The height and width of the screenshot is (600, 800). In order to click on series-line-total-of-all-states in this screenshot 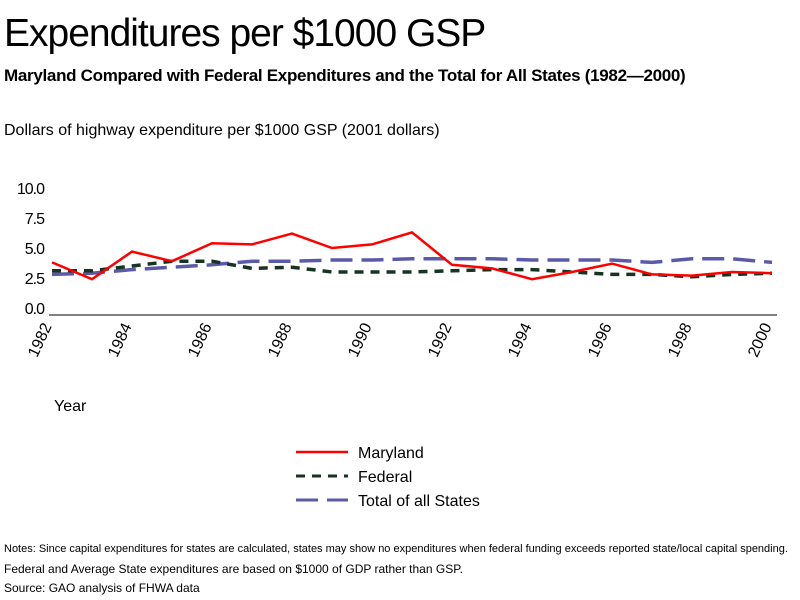, I will do `click(412, 267)`.